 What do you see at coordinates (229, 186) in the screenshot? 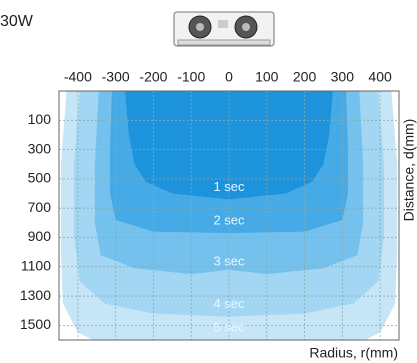
I see `zone-label: 1 sec` at bounding box center [229, 186].